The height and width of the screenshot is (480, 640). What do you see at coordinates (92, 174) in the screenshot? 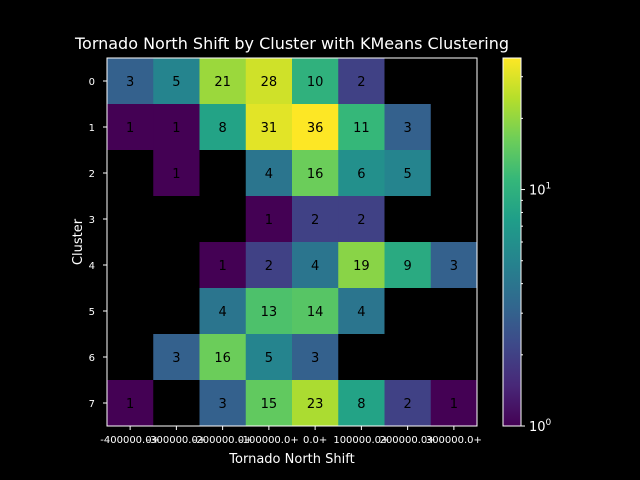
I see `y-tick-label: 2` at bounding box center [92, 174].